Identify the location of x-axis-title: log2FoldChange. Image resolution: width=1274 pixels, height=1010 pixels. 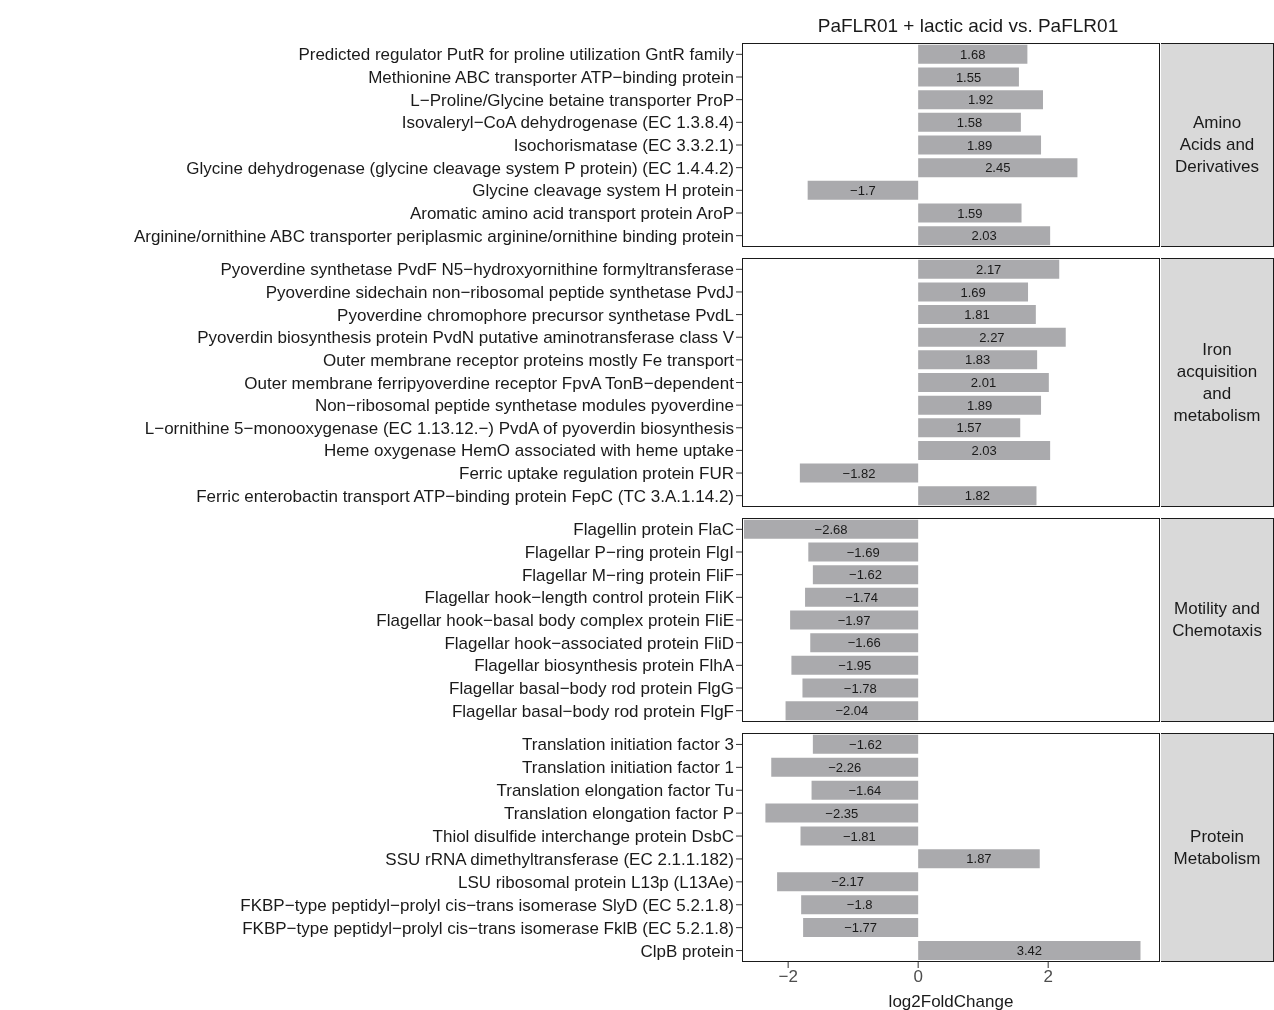
(951, 1001).